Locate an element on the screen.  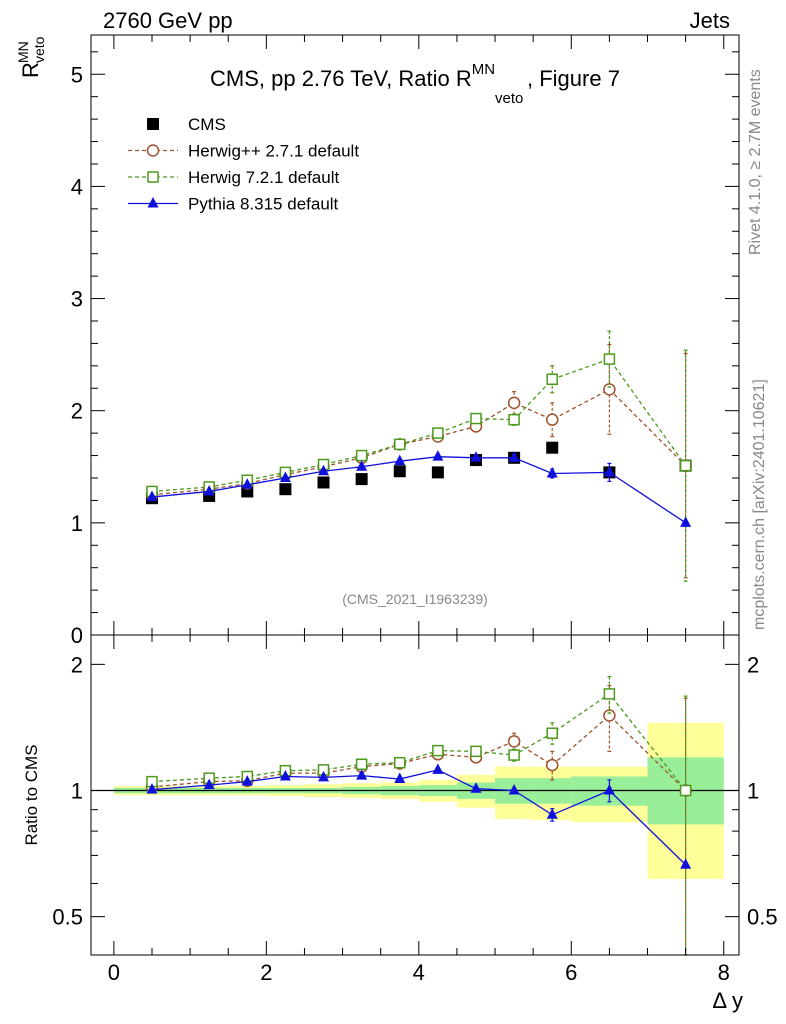
ylabel-sup: MN is located at coordinates (23, 52).